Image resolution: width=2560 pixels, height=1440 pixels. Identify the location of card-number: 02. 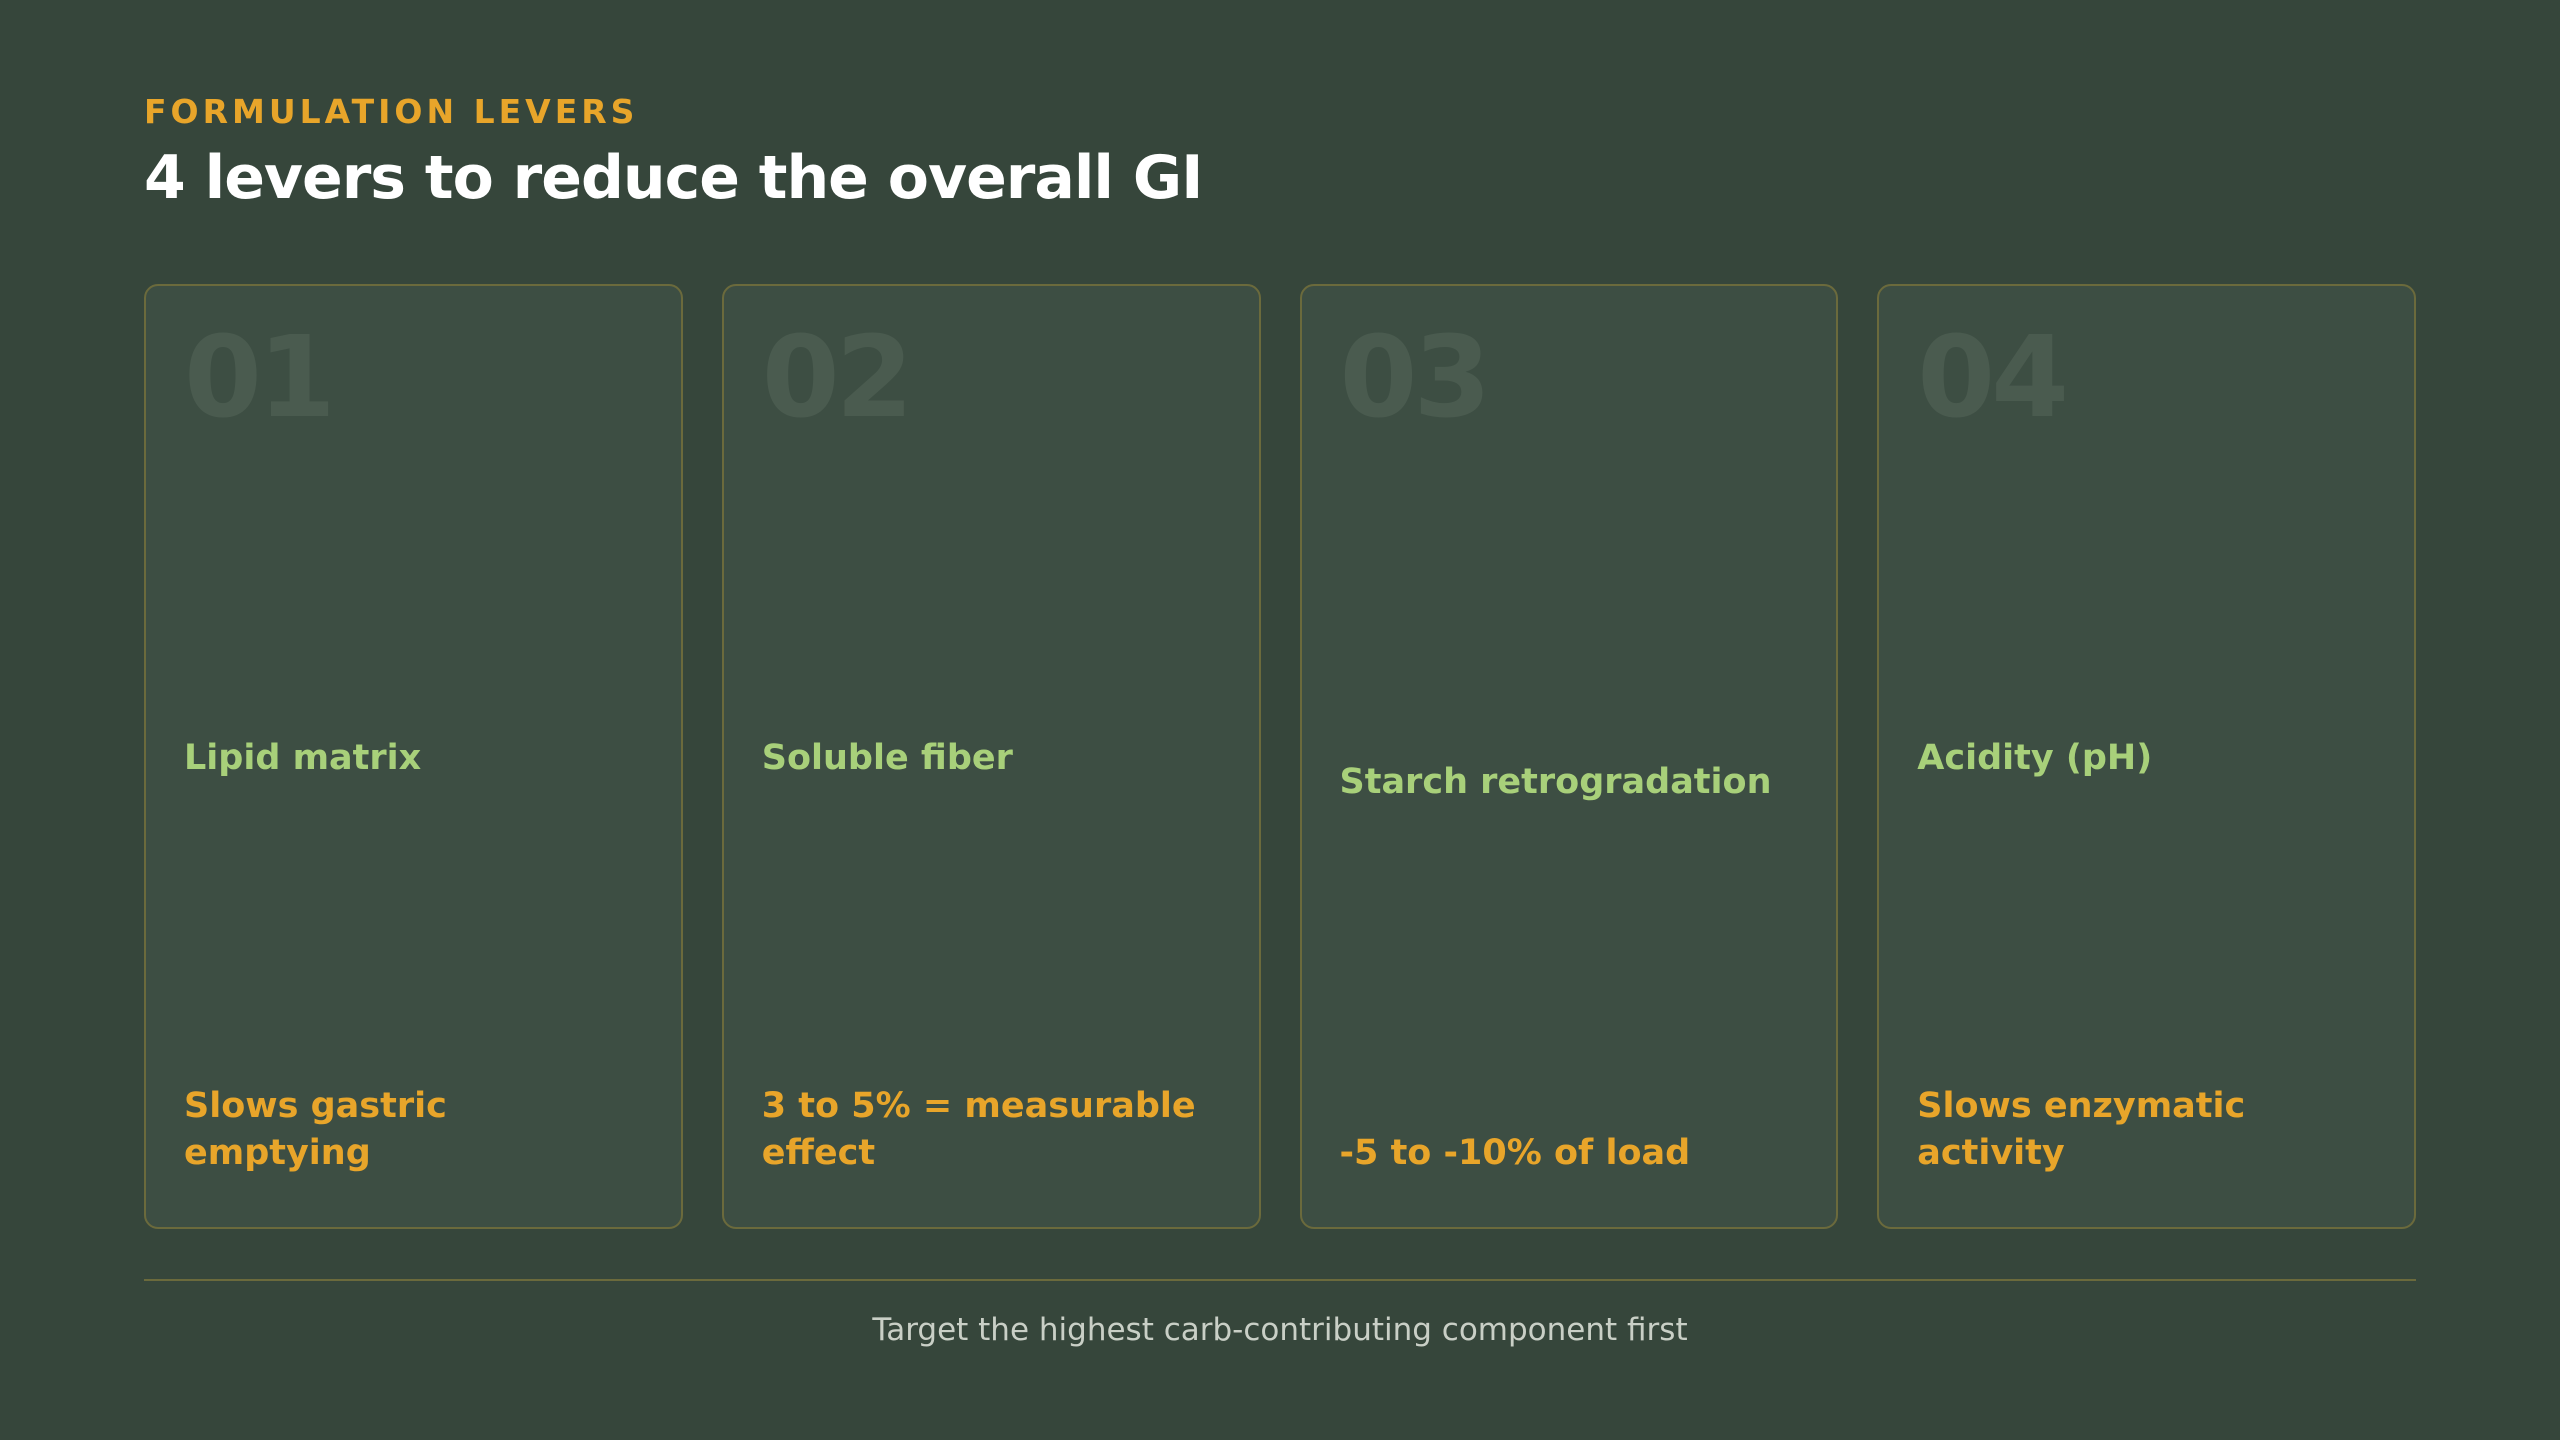
(837, 378).